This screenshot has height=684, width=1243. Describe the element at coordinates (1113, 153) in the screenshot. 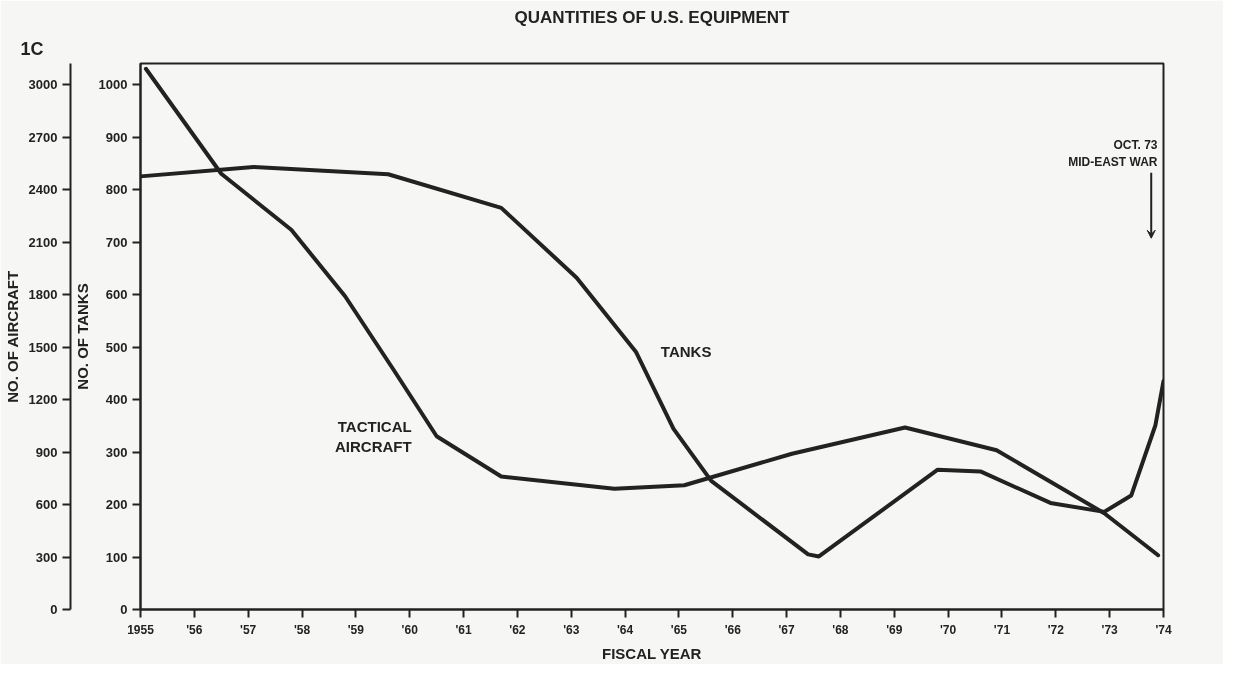

I see `annotation: OCT. 73 MID-EAST WAR` at that location.